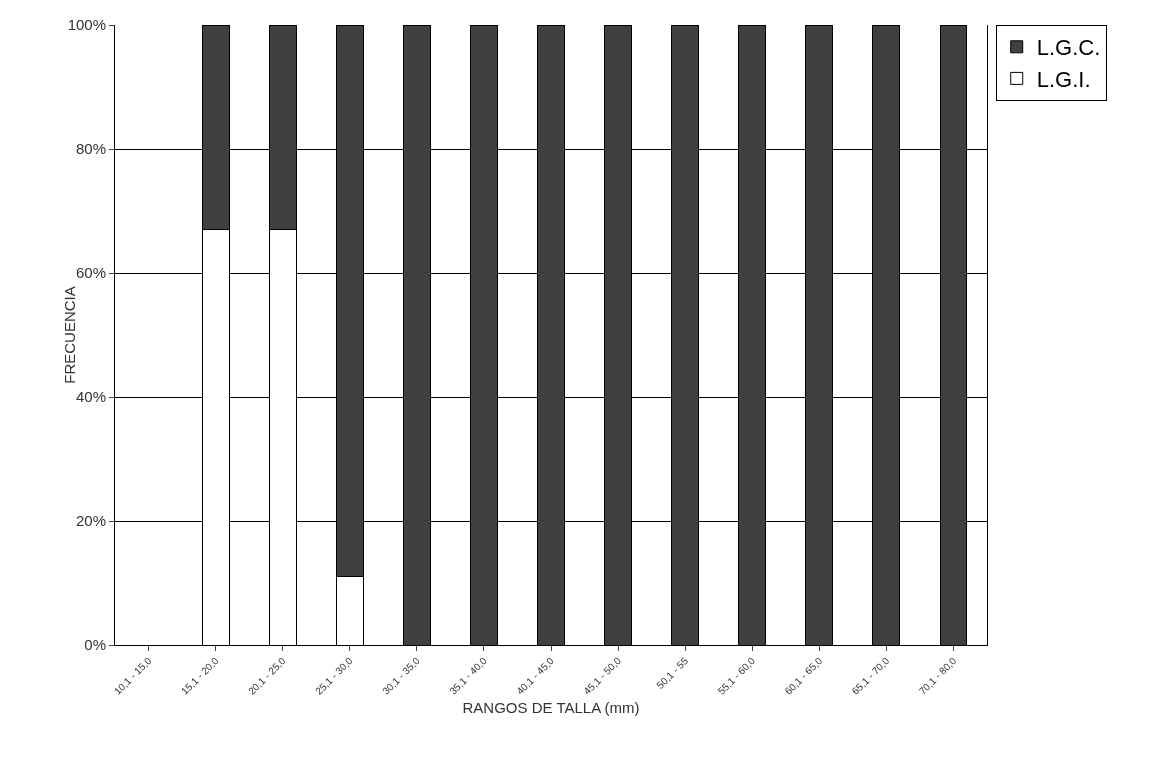 This screenshot has height=780, width=1162. I want to click on x-tick-label: 30,1 - 35,0, so click(401, 675).